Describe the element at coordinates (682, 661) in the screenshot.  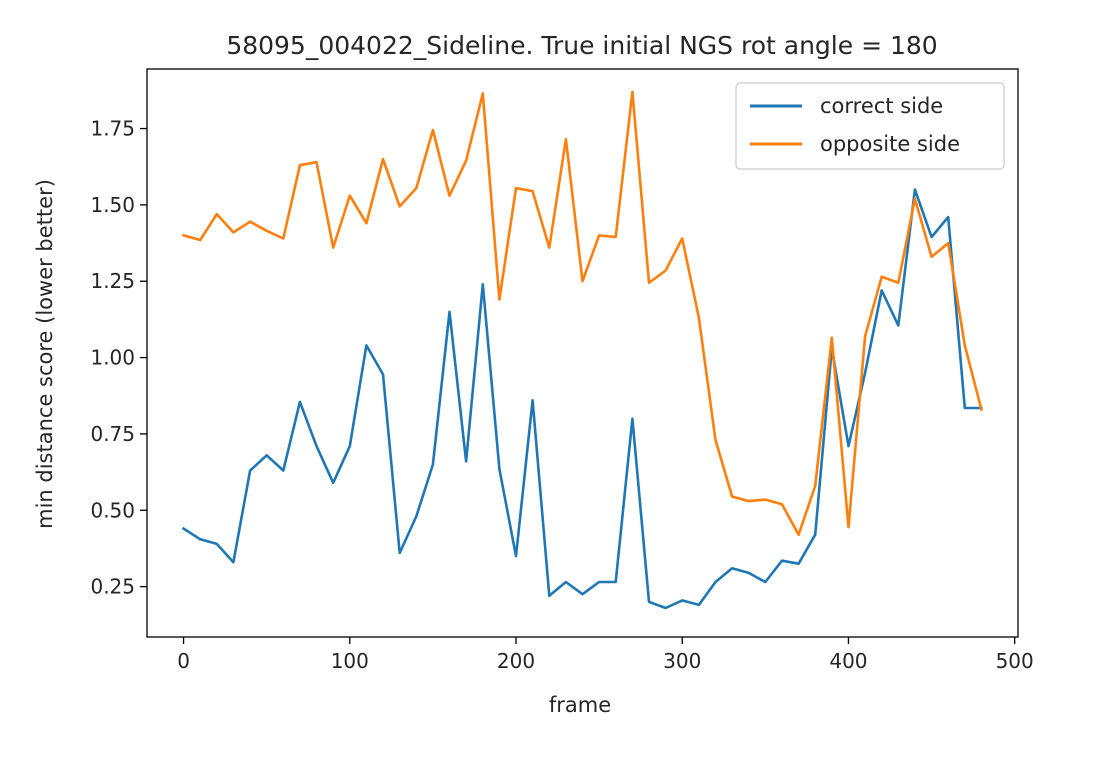
I see `x-tick-label: 300` at that location.